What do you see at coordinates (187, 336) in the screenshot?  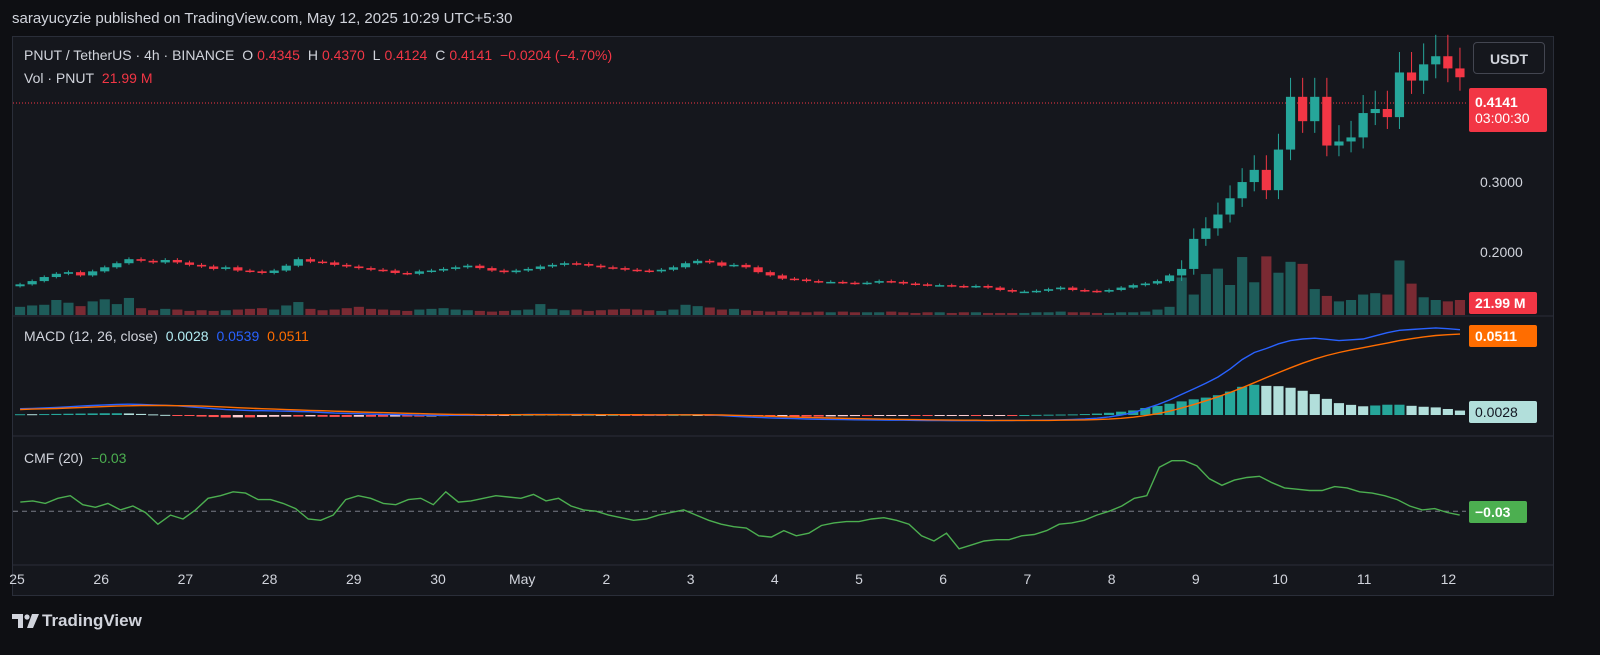 I see `macd-hist-value: 0.0028` at bounding box center [187, 336].